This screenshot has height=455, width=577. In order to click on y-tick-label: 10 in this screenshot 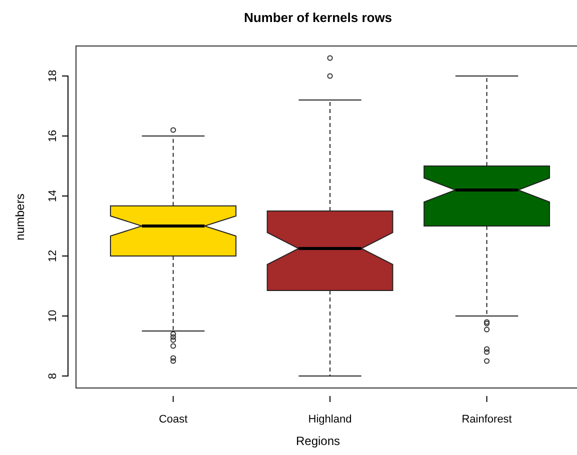, I will do `click(53, 316)`.